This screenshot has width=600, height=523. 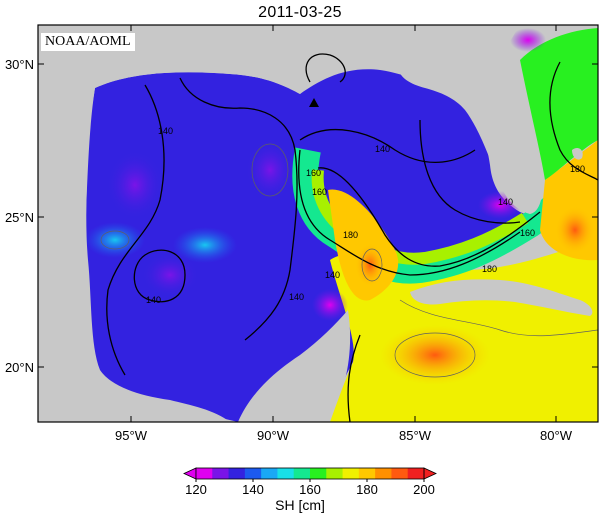 I want to click on lon-label: 90°W, so click(x=273, y=435).